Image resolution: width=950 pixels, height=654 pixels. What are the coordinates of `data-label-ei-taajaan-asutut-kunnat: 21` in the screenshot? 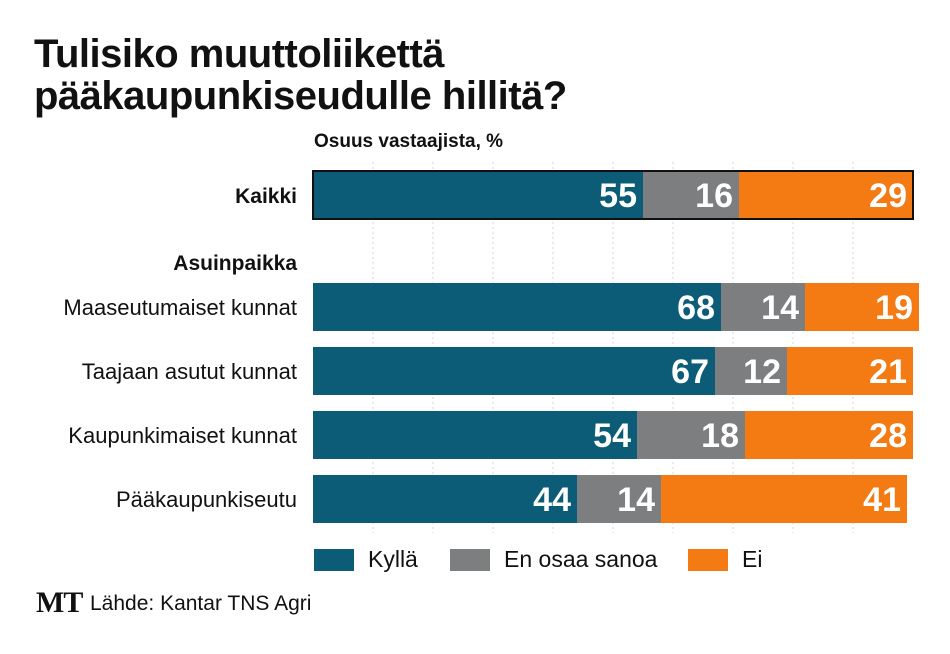 It's located at (888, 372).